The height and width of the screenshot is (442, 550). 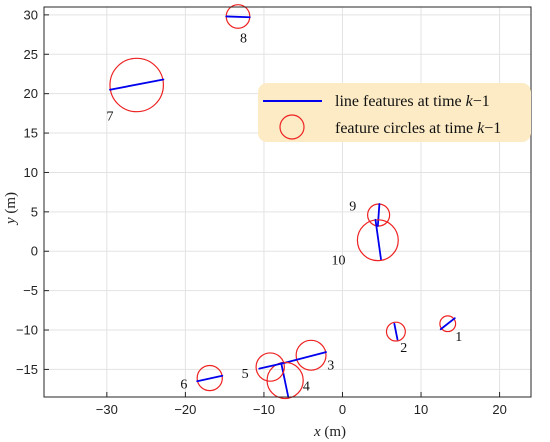 I want to click on legend-circle-var: k, so click(x=481, y=128).